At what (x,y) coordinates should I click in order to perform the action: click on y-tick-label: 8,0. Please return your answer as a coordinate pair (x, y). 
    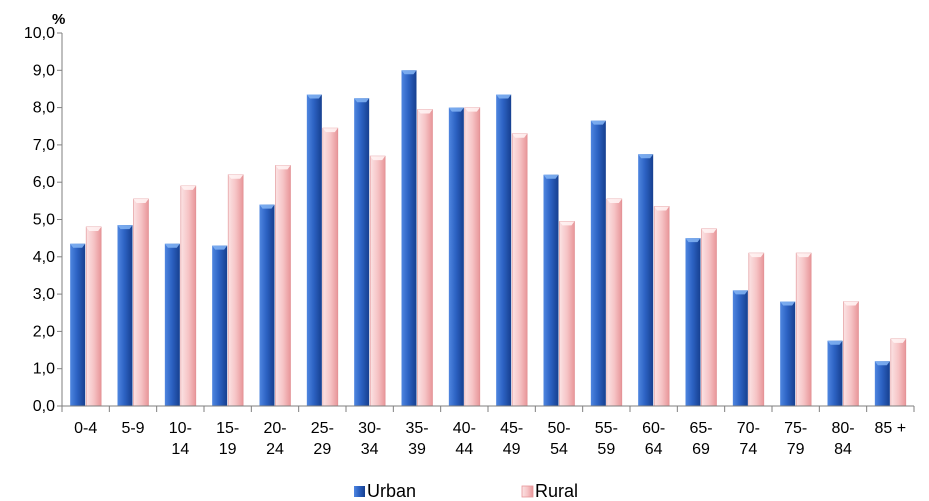
    Looking at the image, I should click on (44, 108).